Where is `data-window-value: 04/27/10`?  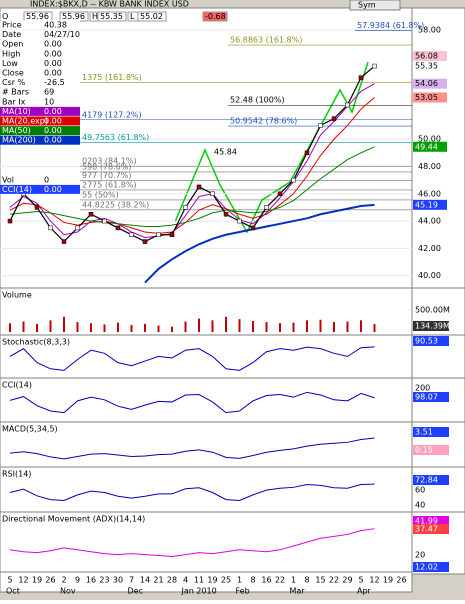 data-window-value: 04/27/10 is located at coordinates (62, 34).